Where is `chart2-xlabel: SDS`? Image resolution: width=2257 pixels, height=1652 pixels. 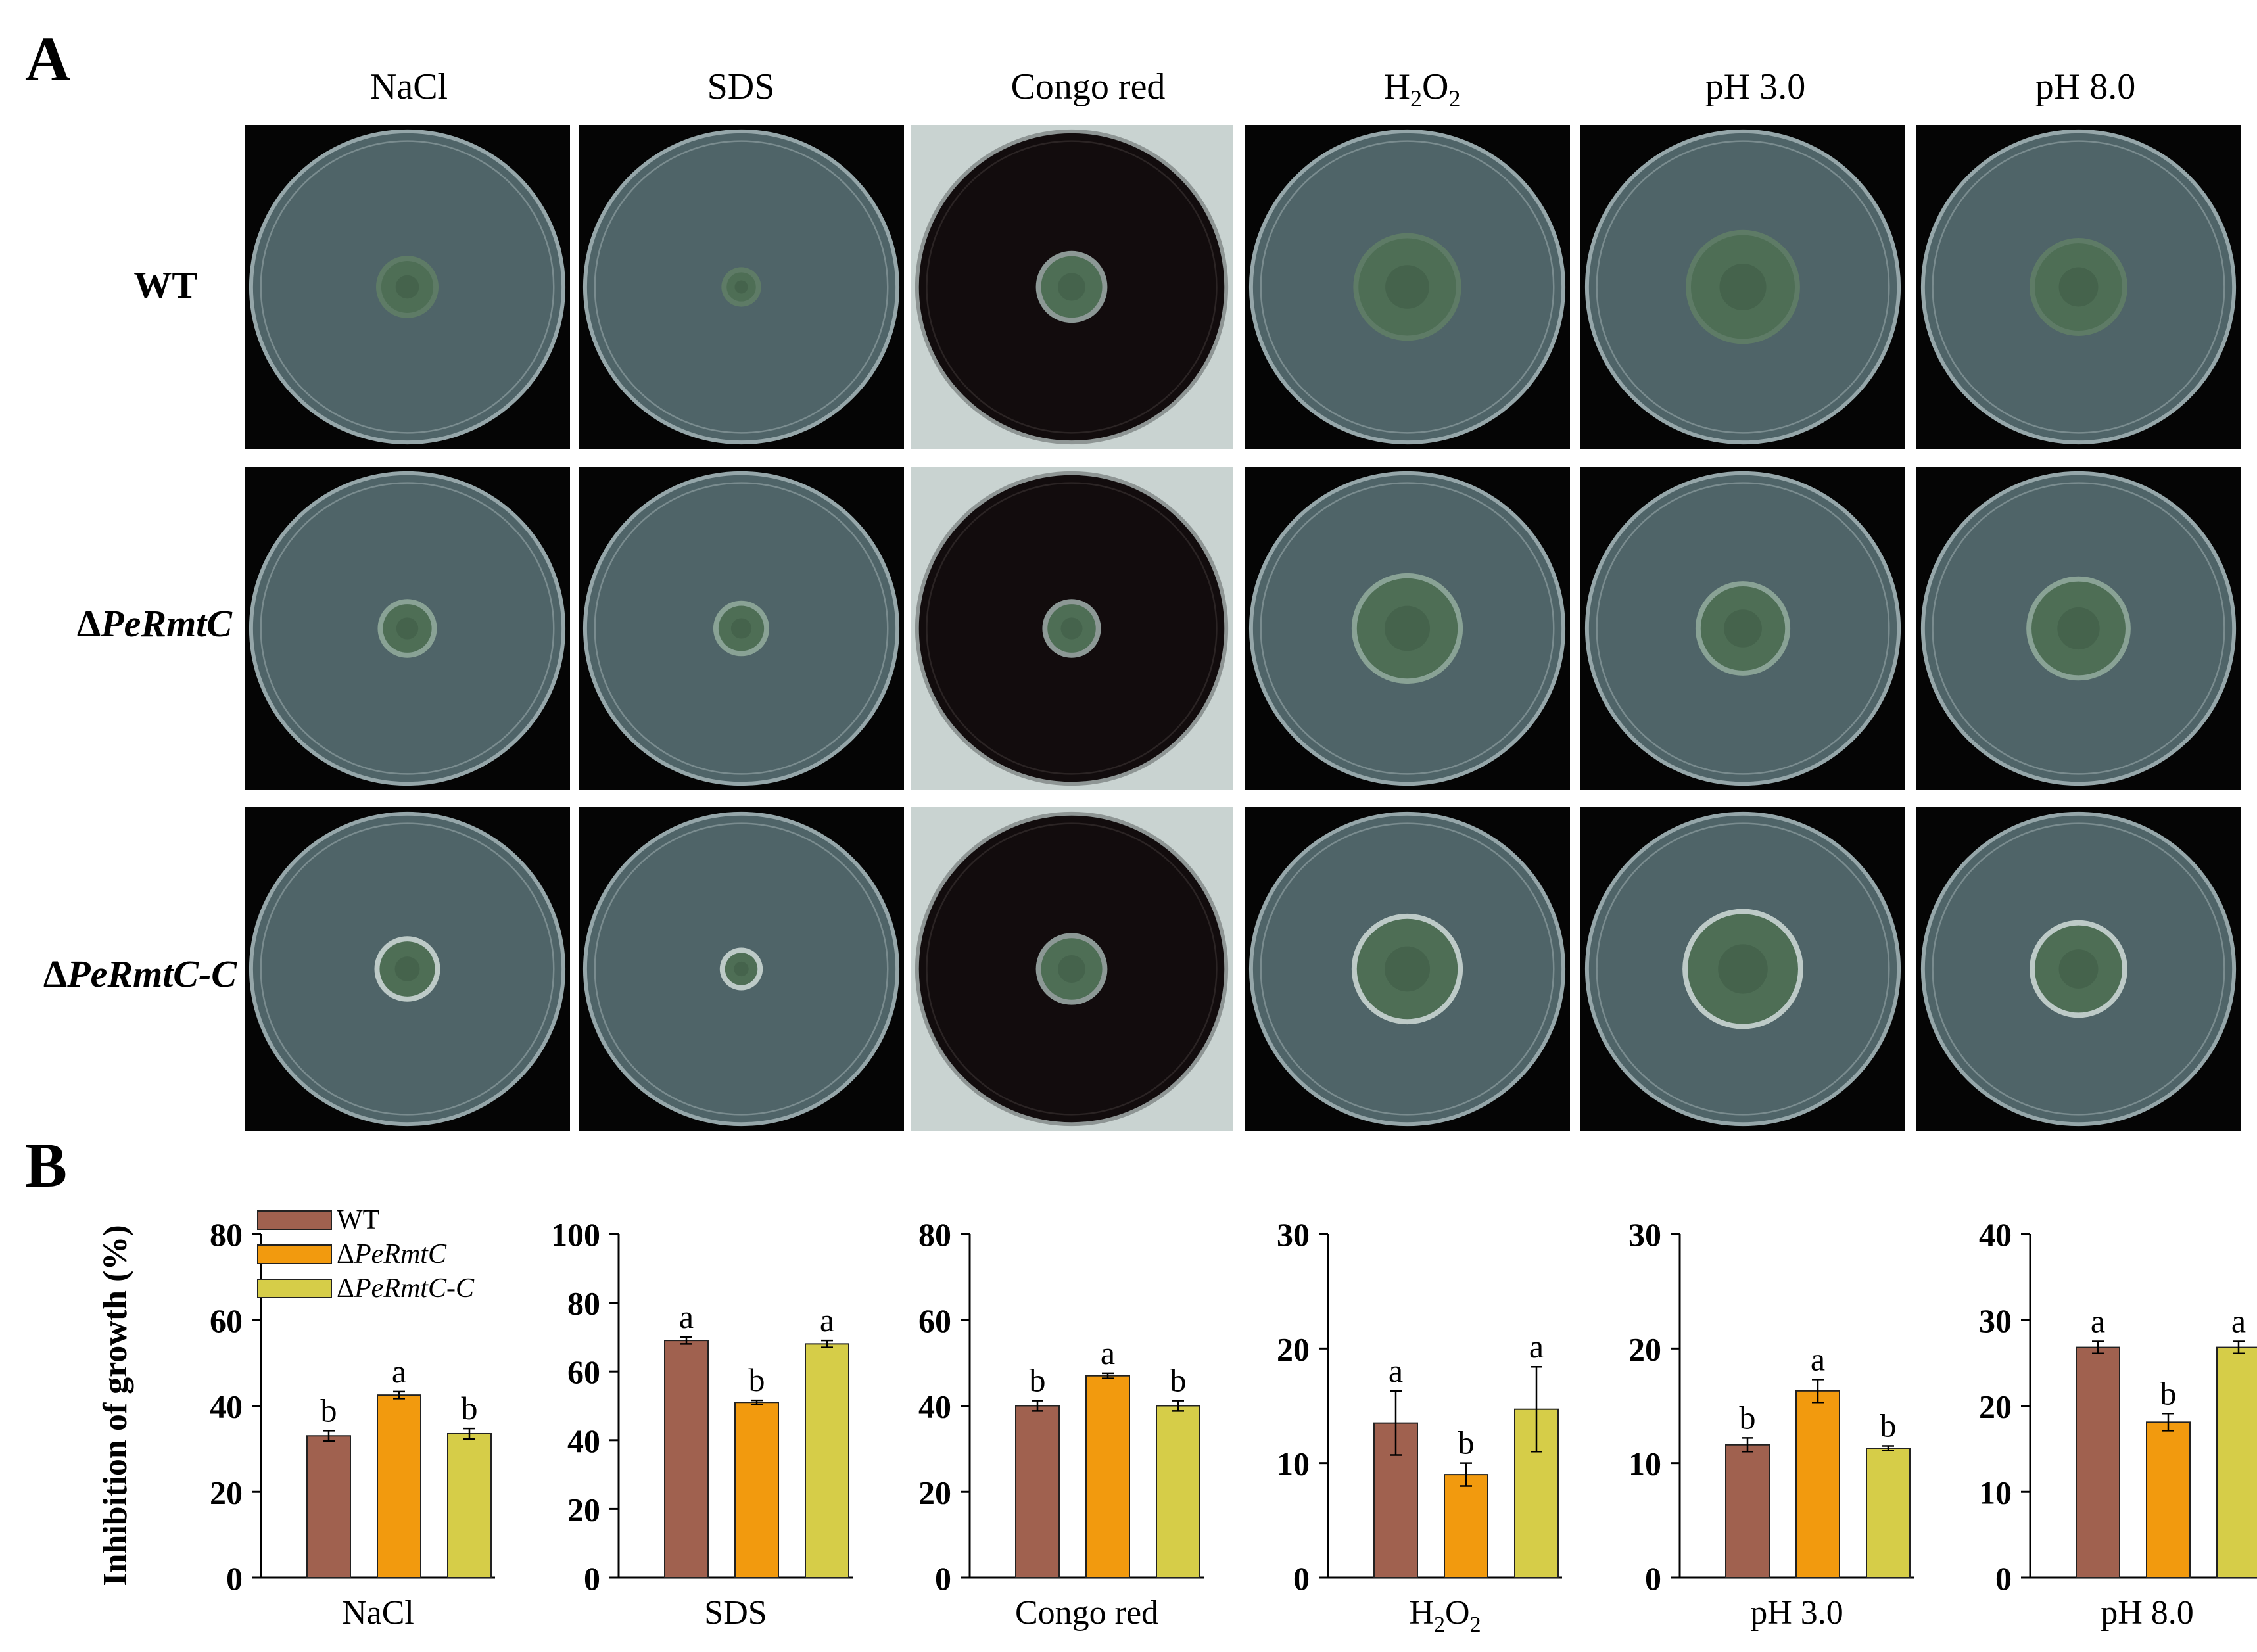 chart2-xlabel: SDS is located at coordinates (735, 1613).